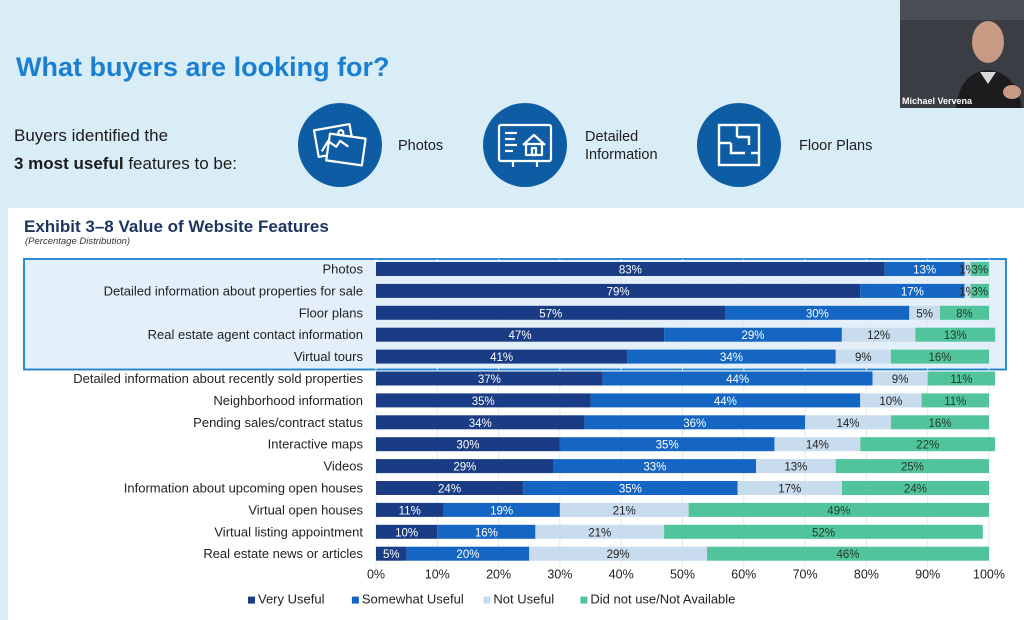 This screenshot has height=620, width=1024. Describe the element at coordinates (91, 135) in the screenshot. I see `intro-line1: Buyers identified the` at that location.